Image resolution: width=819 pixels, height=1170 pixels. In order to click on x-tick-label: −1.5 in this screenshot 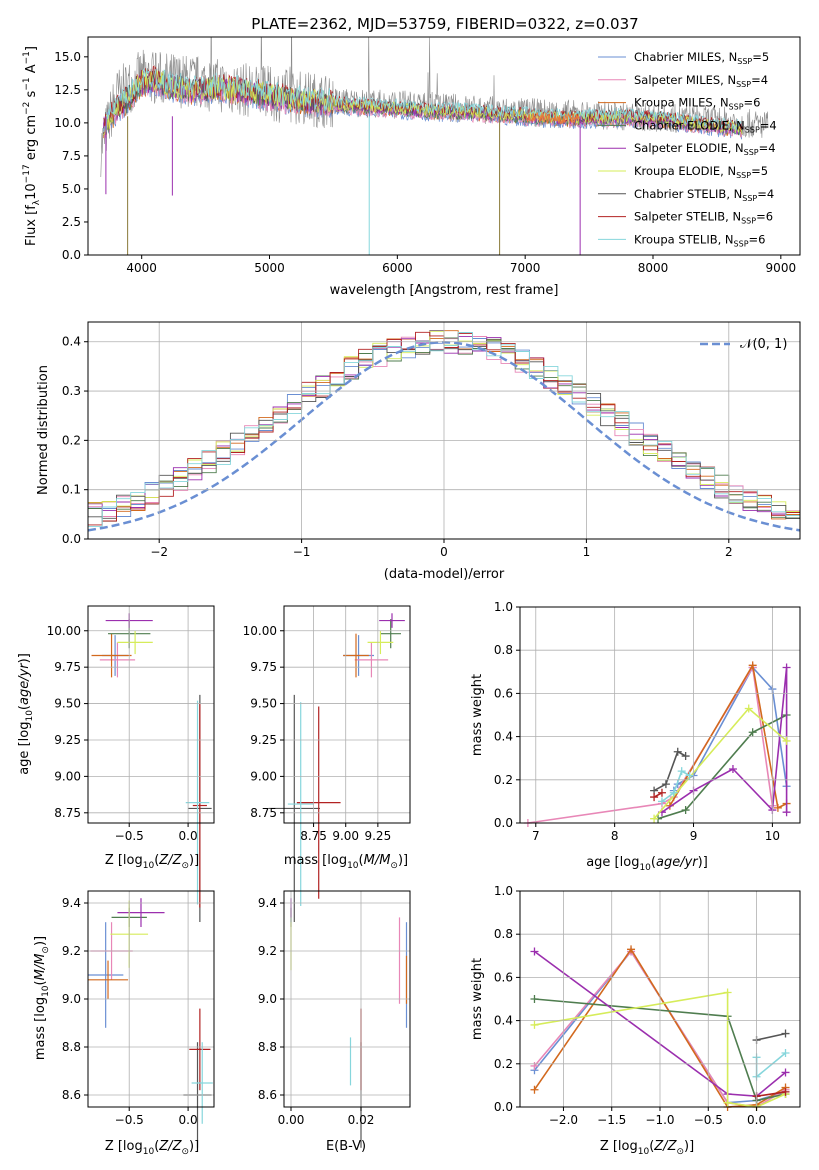, I will do `click(611, 1120)`.